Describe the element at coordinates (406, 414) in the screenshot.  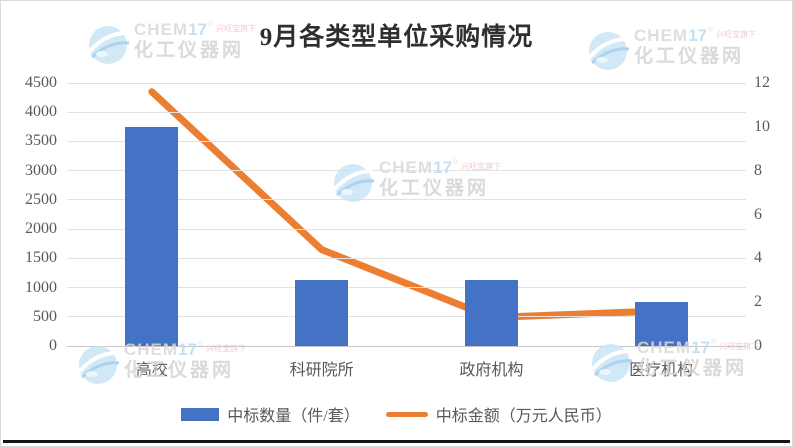
I see `legend-swatch-line-icon` at that location.